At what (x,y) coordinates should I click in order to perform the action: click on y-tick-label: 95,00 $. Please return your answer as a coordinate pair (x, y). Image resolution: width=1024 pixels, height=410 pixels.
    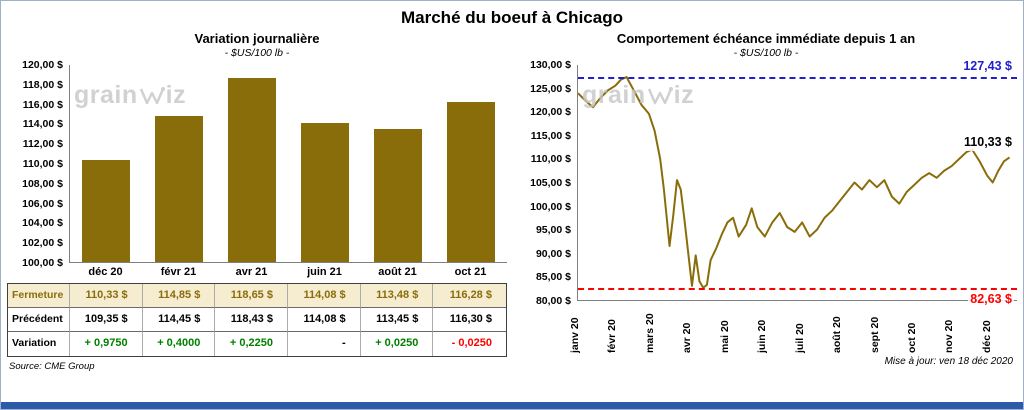
    Looking at the image, I should click on (553, 229).